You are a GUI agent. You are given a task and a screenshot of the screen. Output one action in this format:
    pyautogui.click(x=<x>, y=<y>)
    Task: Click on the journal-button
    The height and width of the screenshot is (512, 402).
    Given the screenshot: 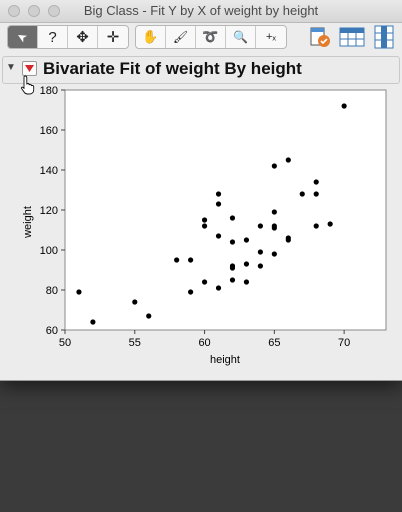 What is the action you would take?
    pyautogui.click(x=320, y=37)
    